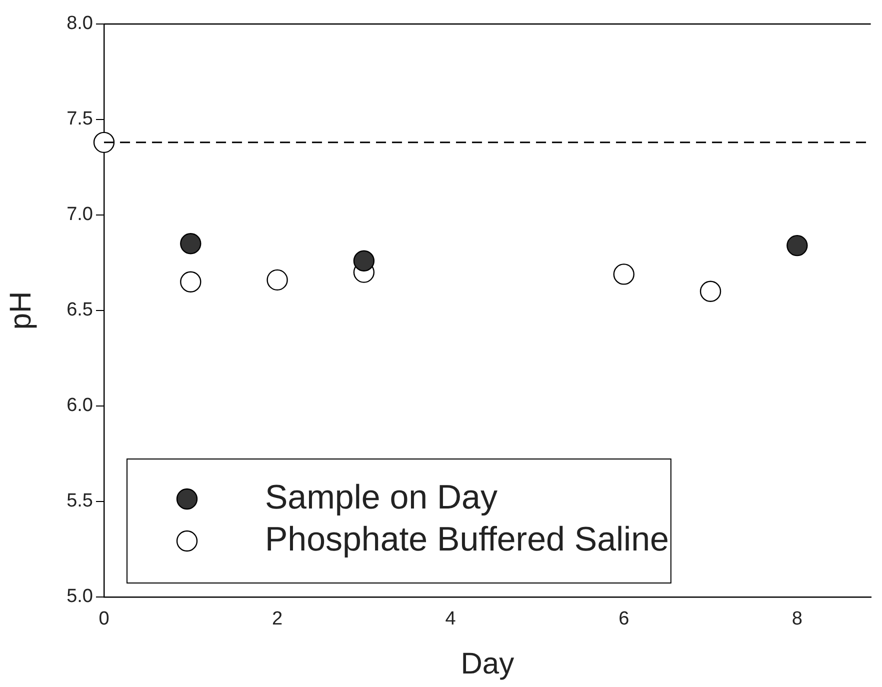 The width and height of the screenshot is (882, 687). What do you see at coordinates (79, 597) in the screenshot?
I see `y-tick-label: 5.0` at bounding box center [79, 597].